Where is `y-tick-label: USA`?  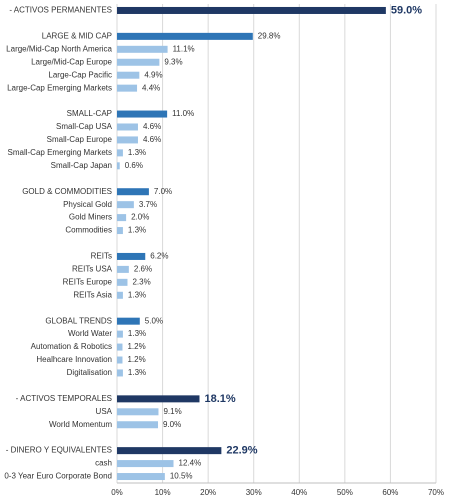
y-tick-label: USA is located at coordinates (104, 411).